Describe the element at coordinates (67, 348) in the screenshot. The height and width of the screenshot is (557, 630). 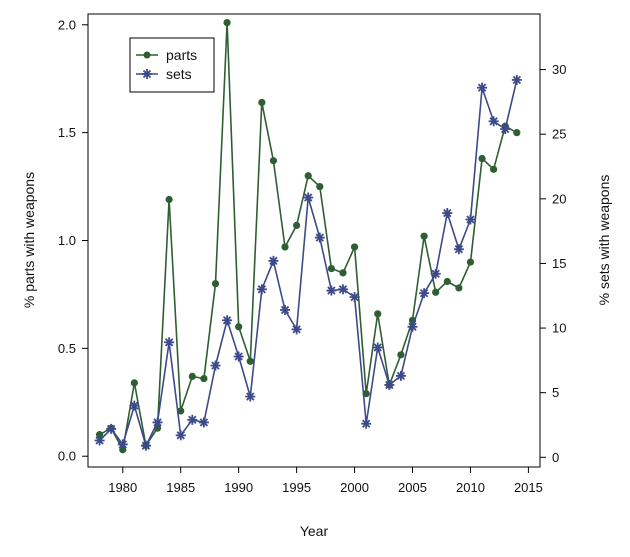
I see `y-left-tick-label: 0.5` at that location.